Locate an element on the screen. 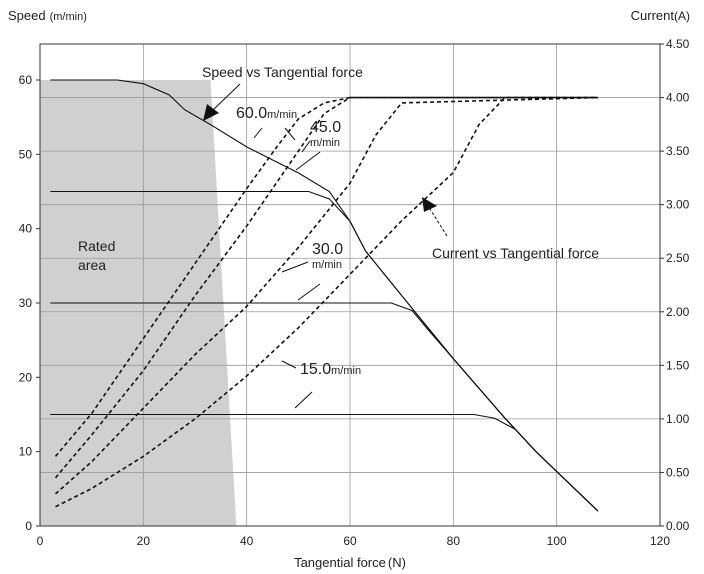 The image size is (704, 574). x-tick-label: 60 is located at coordinates (350, 541).